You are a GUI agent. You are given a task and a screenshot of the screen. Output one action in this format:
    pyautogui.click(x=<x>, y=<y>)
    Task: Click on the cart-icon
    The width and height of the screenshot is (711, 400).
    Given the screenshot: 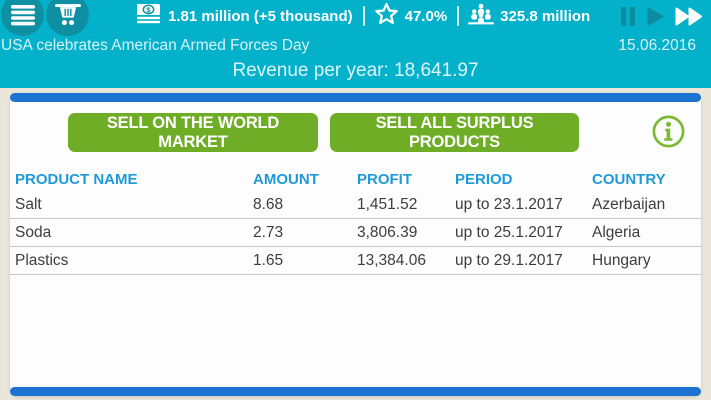 What is the action you would take?
    pyautogui.click(x=67, y=16)
    